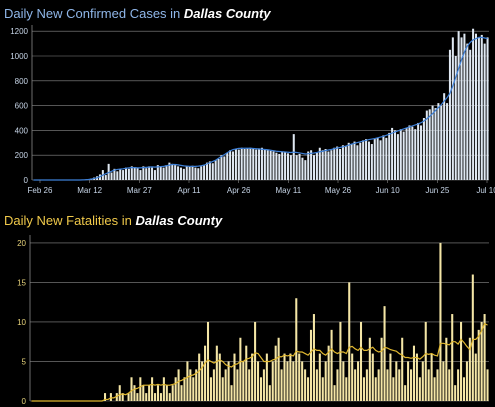 Image resolution: width=495 pixels, height=407 pixels. What do you see at coordinates (19, 56) in the screenshot?
I see `cases-y-tick-label: 1000` at bounding box center [19, 56].